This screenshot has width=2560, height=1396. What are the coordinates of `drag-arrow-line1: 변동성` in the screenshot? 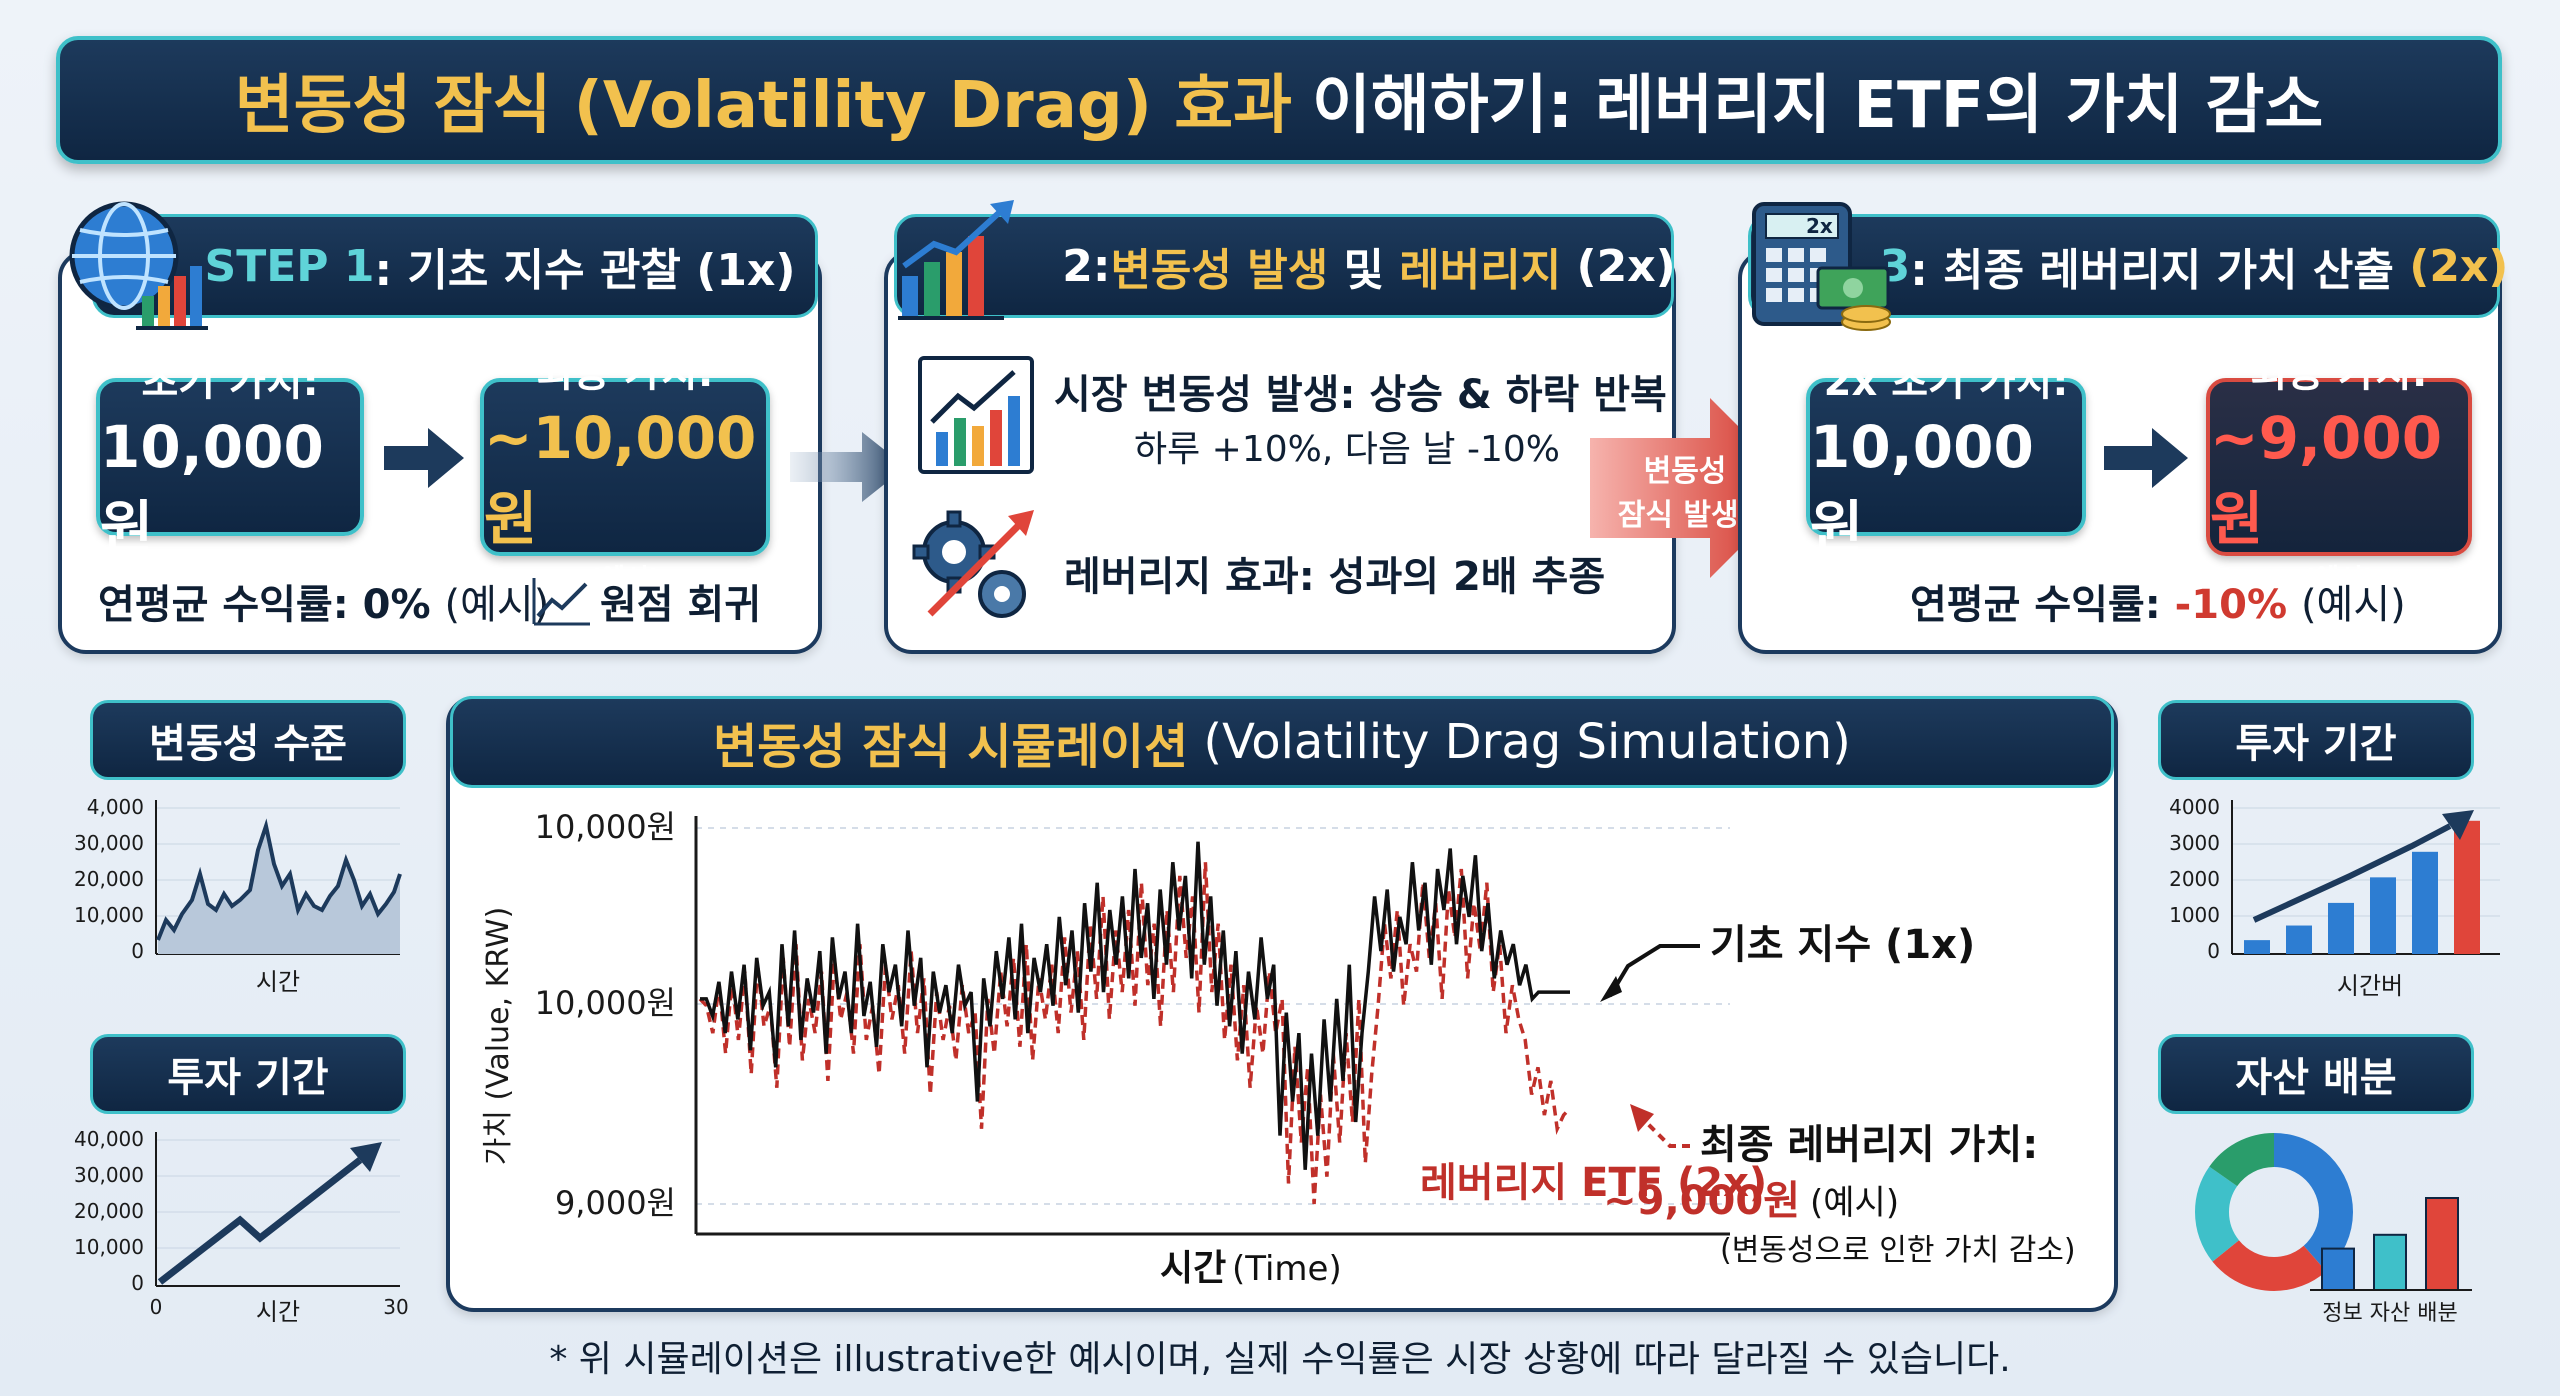 It's located at (1685, 471).